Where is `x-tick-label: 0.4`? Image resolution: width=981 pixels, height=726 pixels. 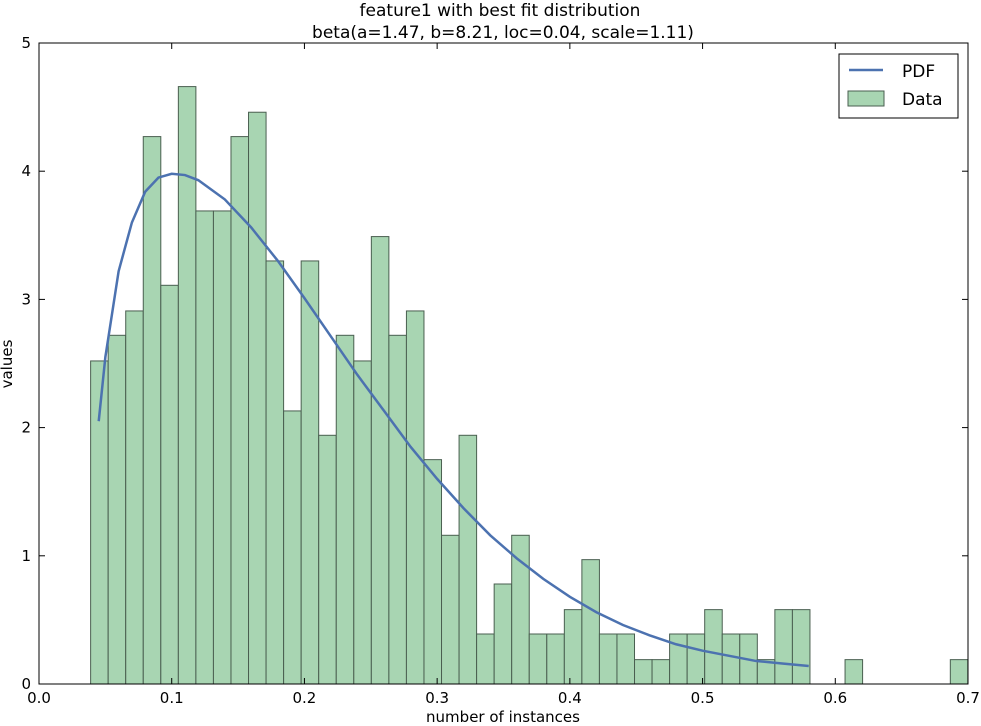
x-tick-label: 0.4 is located at coordinates (570, 698).